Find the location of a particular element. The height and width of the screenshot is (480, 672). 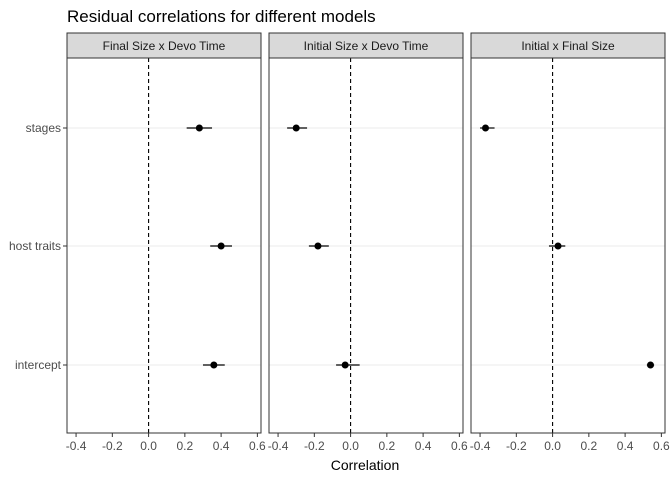

y-axis-labels: stages host traits intercept is located at coordinates (38, 246).